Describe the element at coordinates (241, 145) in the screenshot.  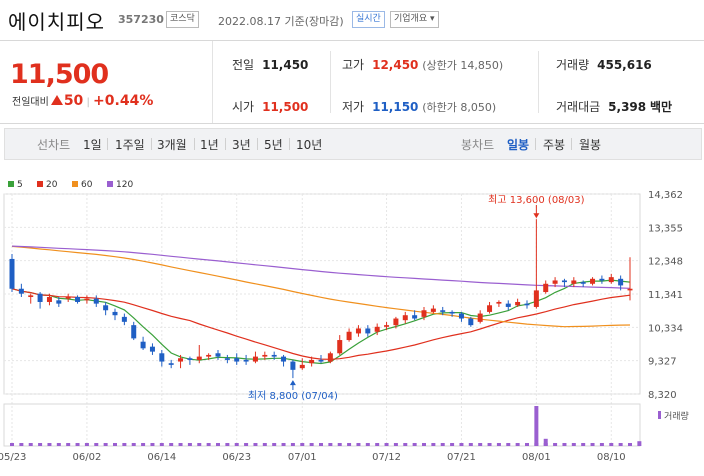
I see `tab-3year: 3년` at that location.